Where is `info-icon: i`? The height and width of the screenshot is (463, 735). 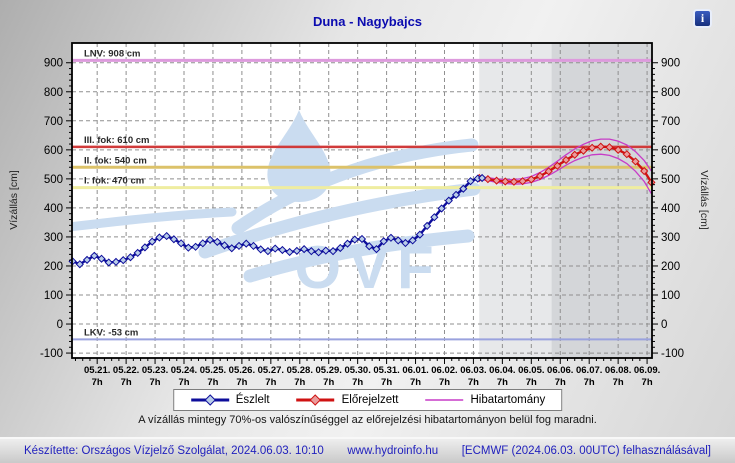 info-icon: i is located at coordinates (702, 18).